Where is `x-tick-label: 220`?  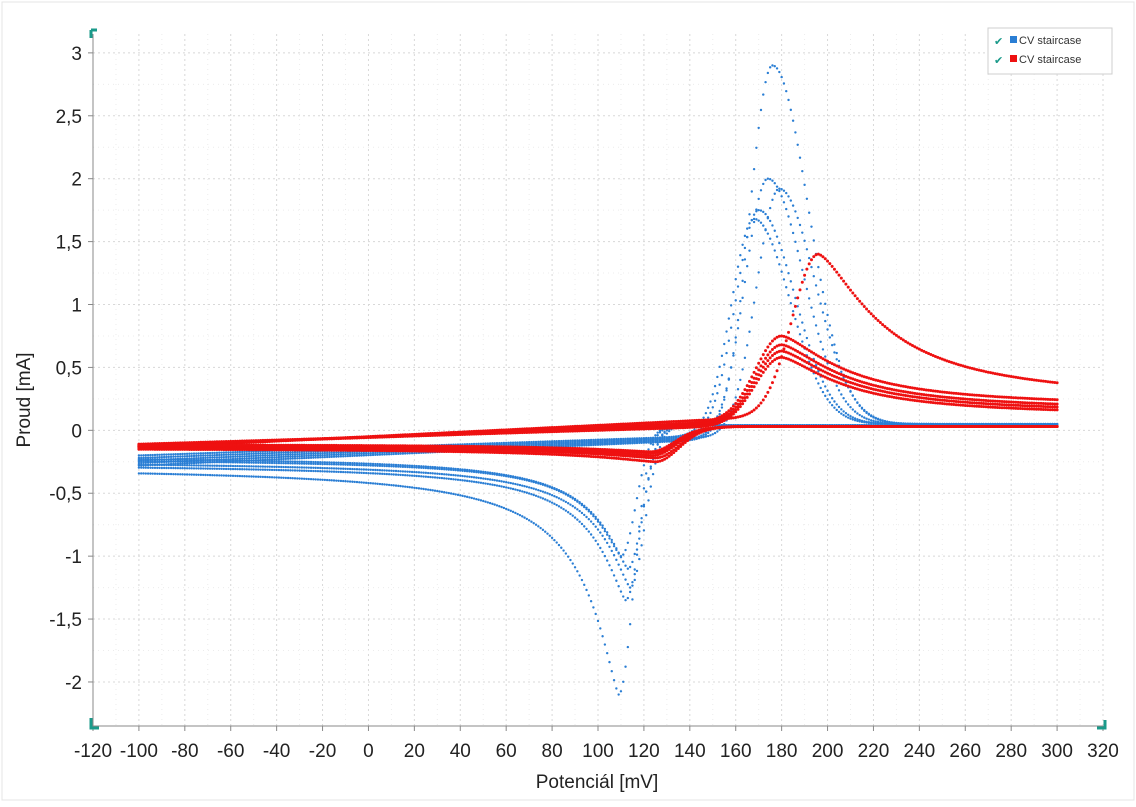 x-tick-label: 220 is located at coordinates (874, 751).